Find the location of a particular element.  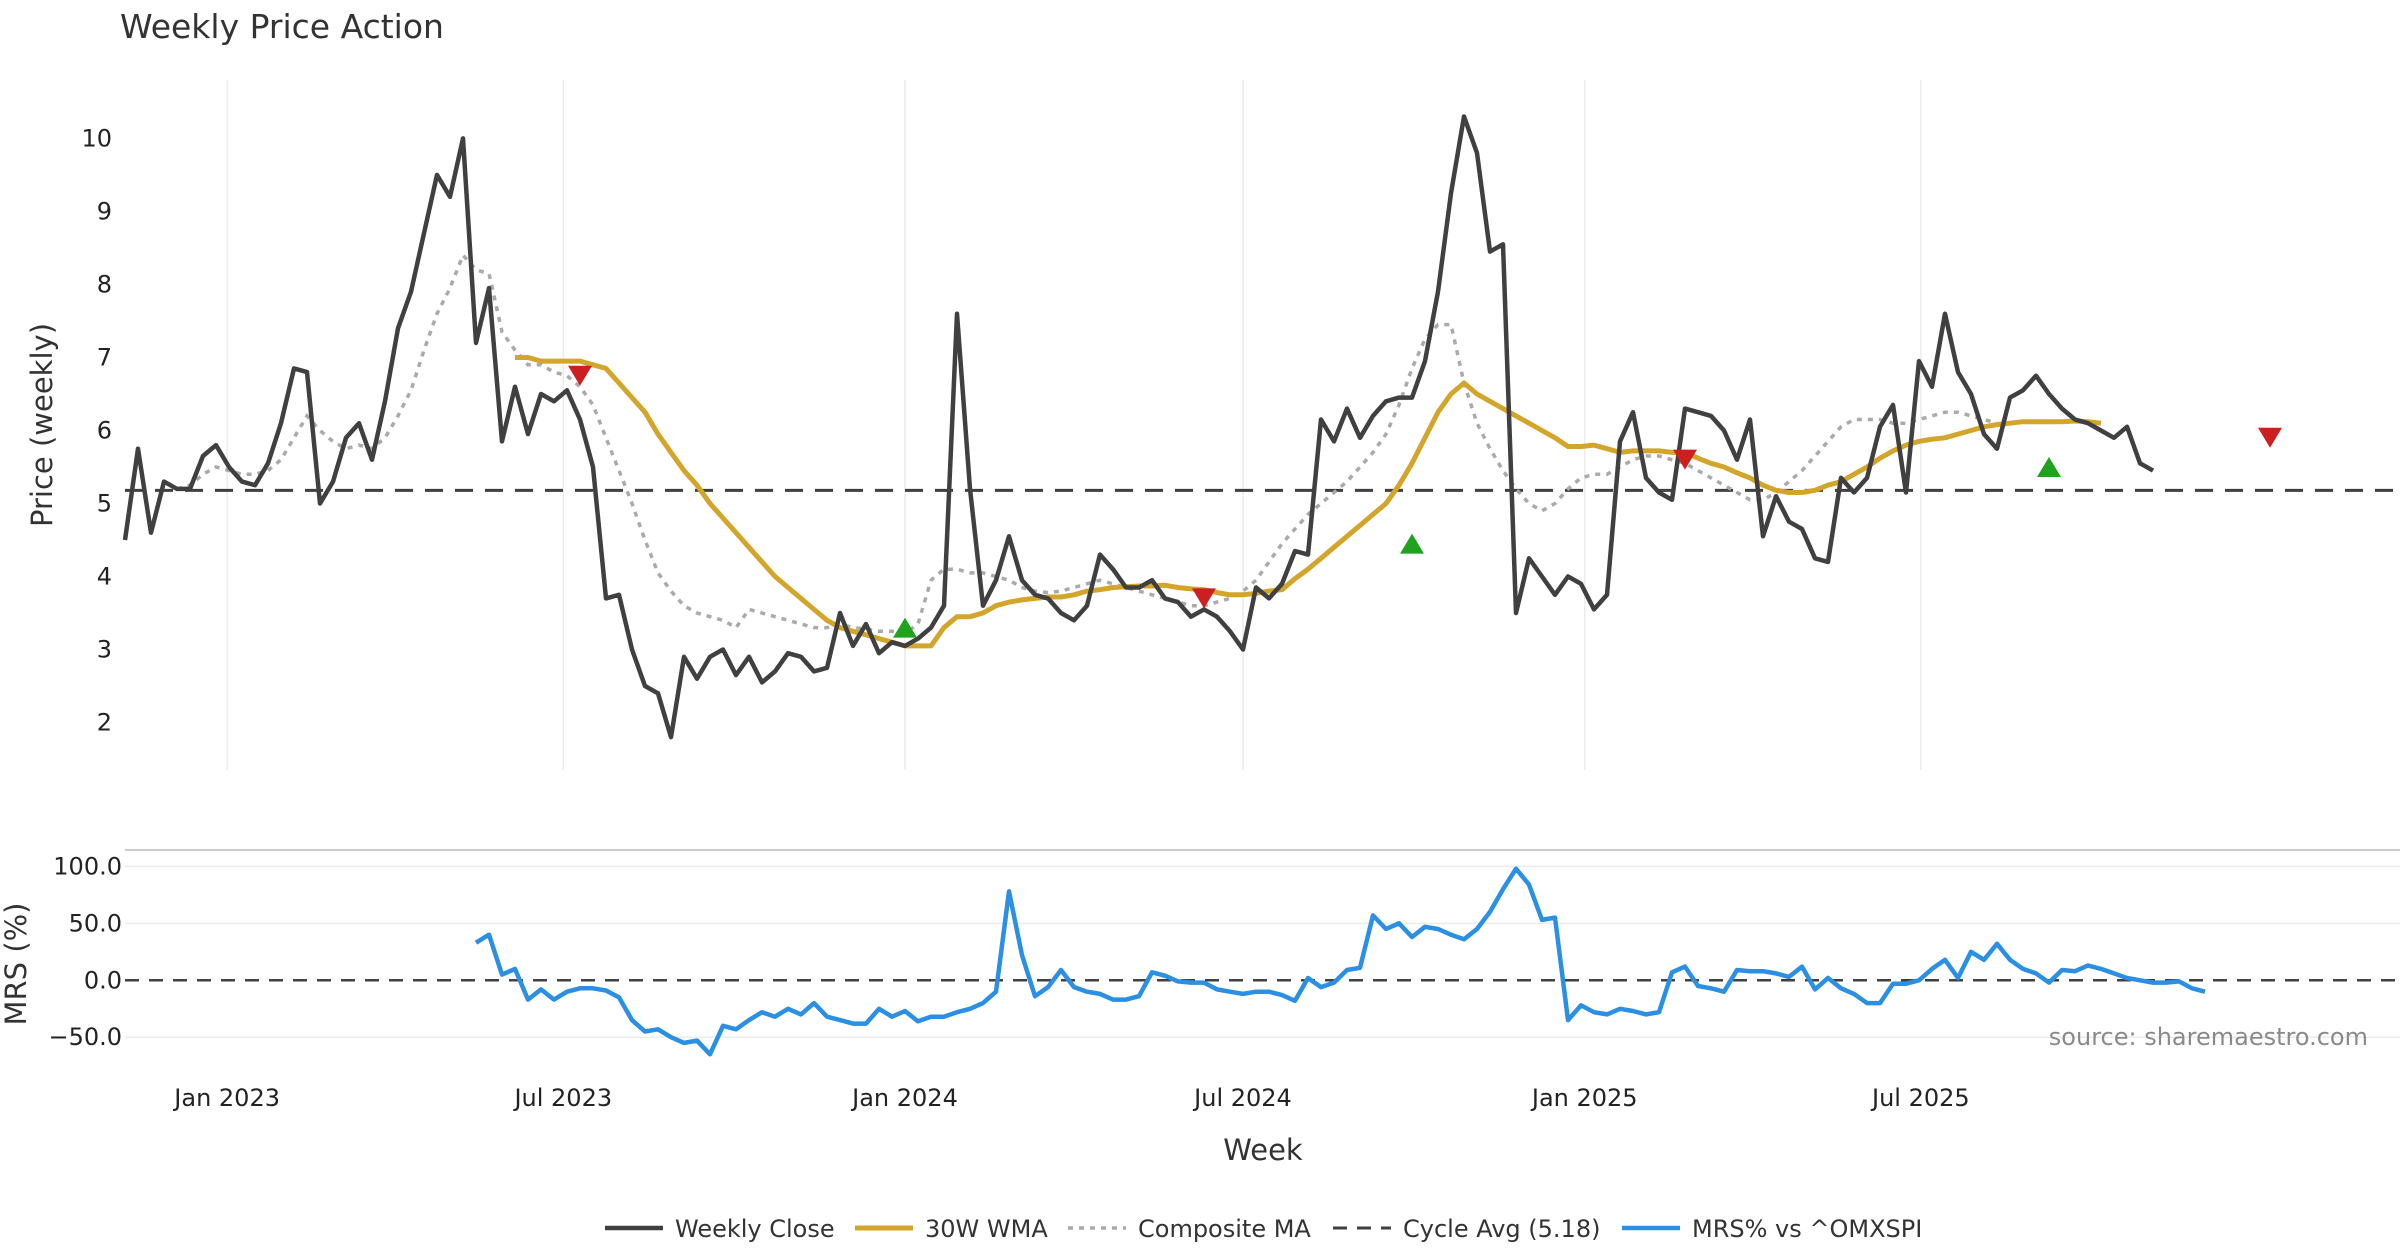

x-tick-label: Jul 2023 is located at coordinates (562, 1098).